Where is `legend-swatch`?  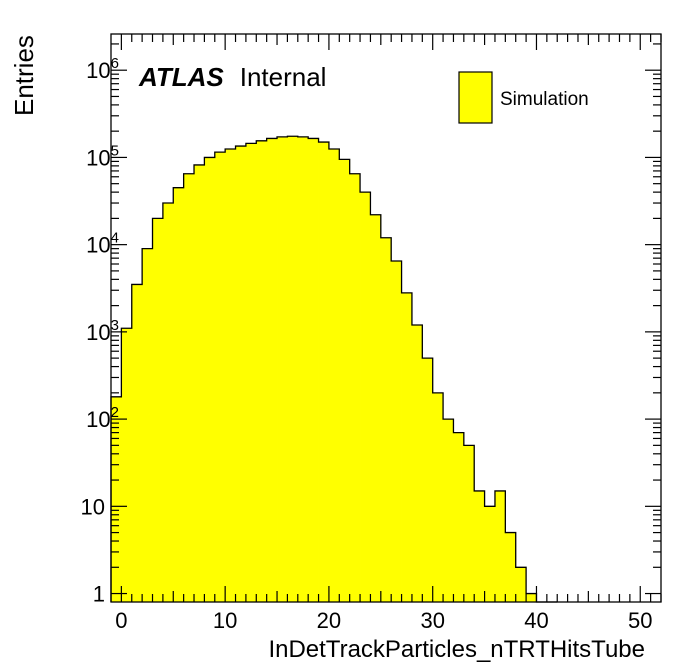 legend-swatch is located at coordinates (475, 97).